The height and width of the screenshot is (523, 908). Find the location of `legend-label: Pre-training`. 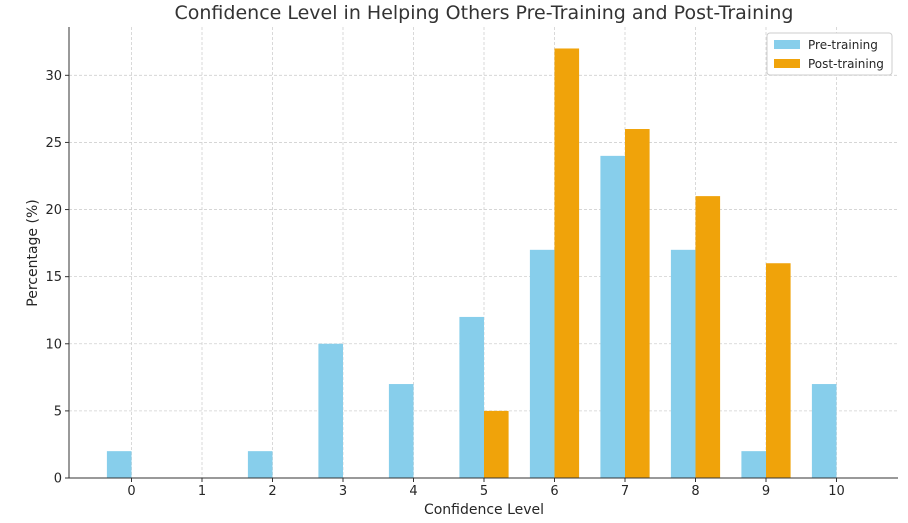

legend-label: Pre-training is located at coordinates (843, 45).